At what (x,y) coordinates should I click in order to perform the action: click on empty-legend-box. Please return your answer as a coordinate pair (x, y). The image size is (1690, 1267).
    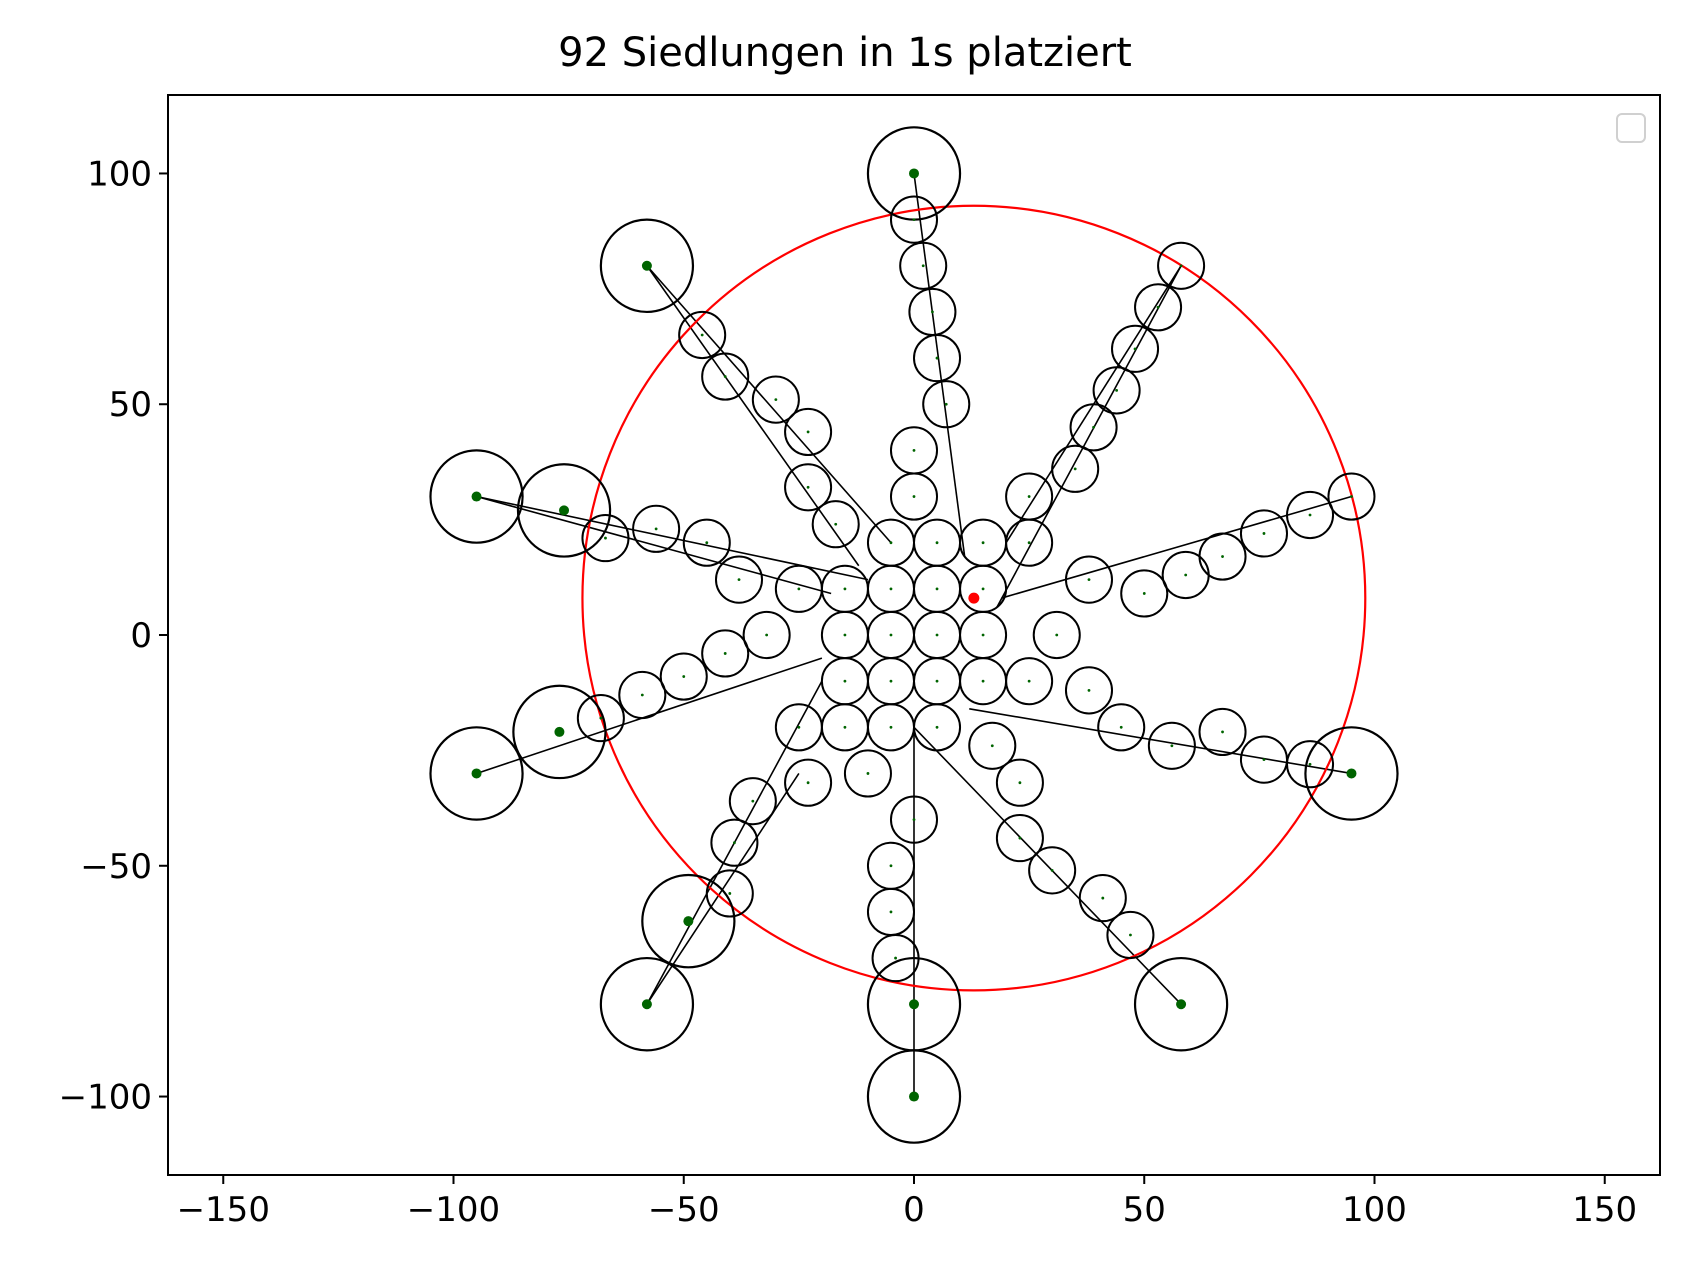
    Looking at the image, I should click on (1631, 128).